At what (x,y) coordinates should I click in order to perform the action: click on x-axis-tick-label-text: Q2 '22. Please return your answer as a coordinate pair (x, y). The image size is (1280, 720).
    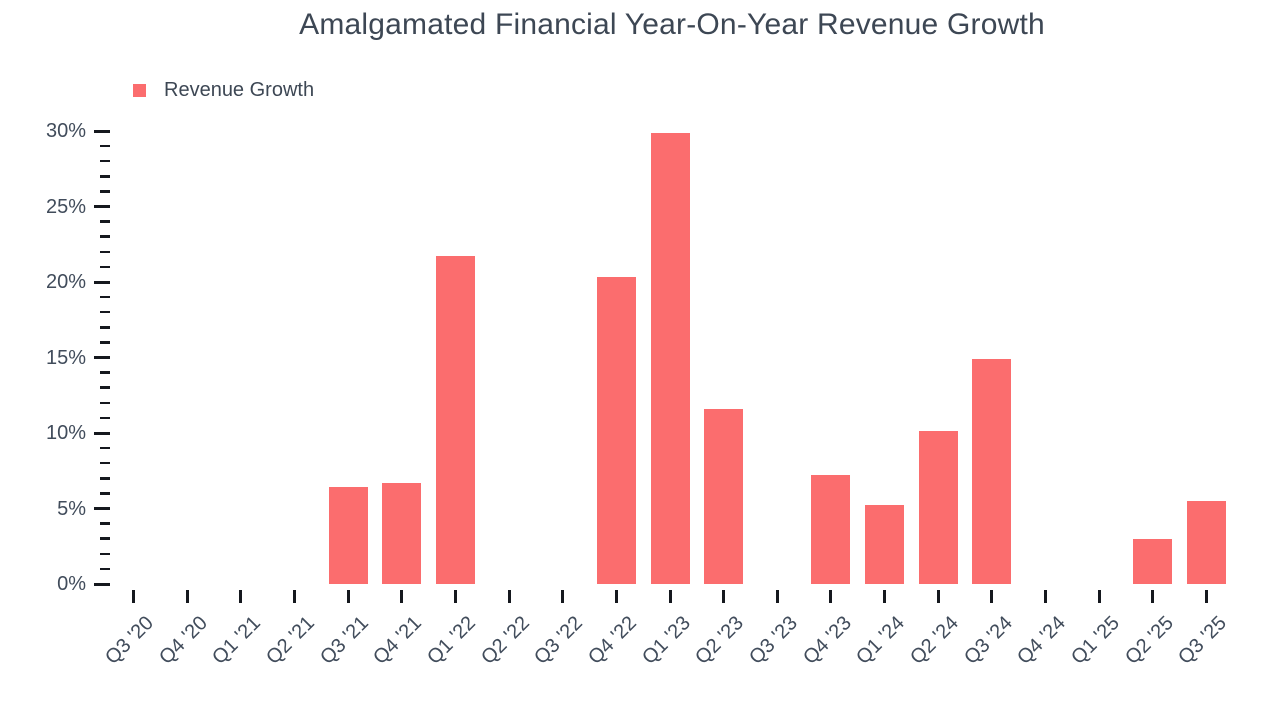
    Looking at the image, I should click on (505, 640).